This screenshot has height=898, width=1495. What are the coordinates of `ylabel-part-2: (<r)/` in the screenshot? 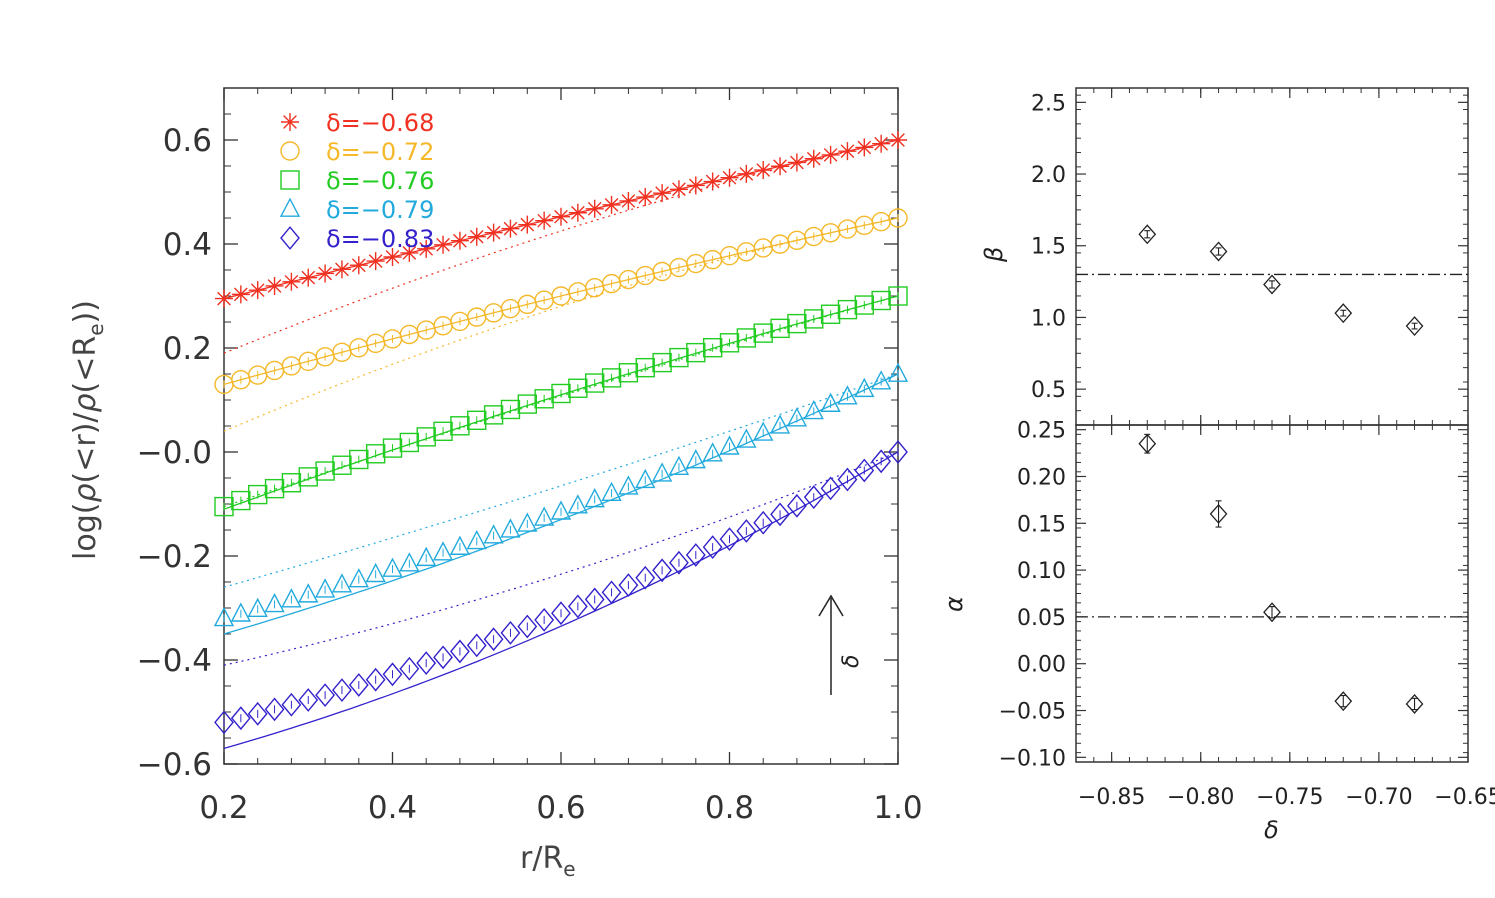 It's located at (85, 448).